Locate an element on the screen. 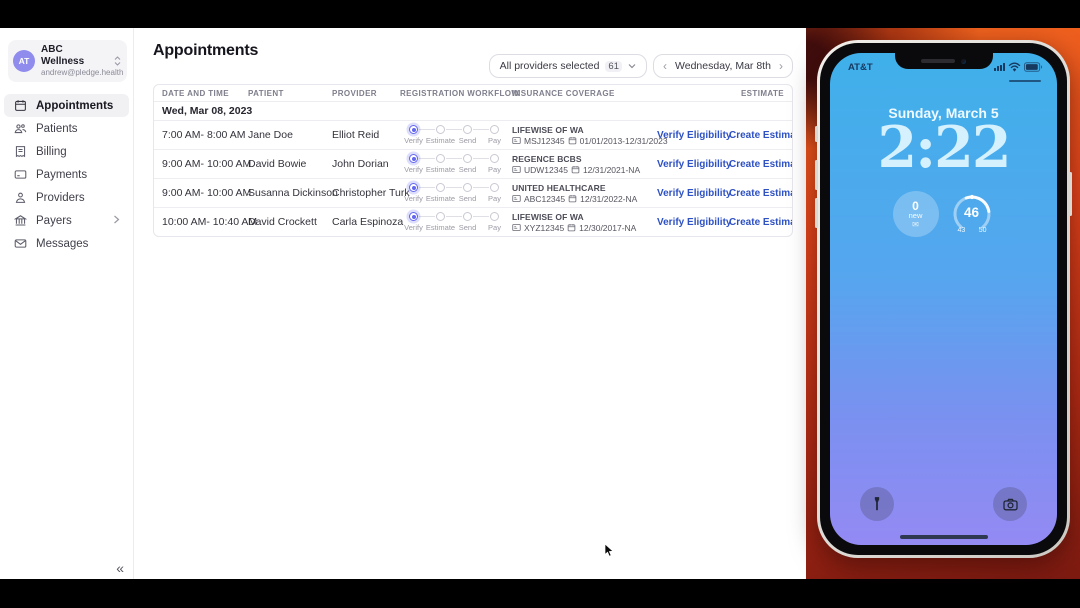 Image resolution: width=1080 pixels, height=608 pixels. camera-button is located at coordinates (1010, 504).